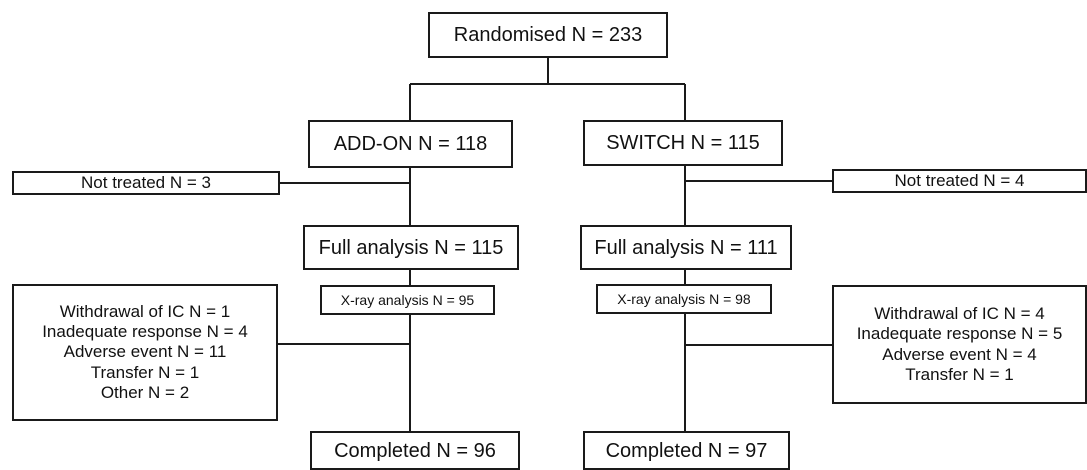  Describe the element at coordinates (145, 311) in the screenshot. I see `left-discontinued-line: Withdrawal of IC N = 1` at that location.